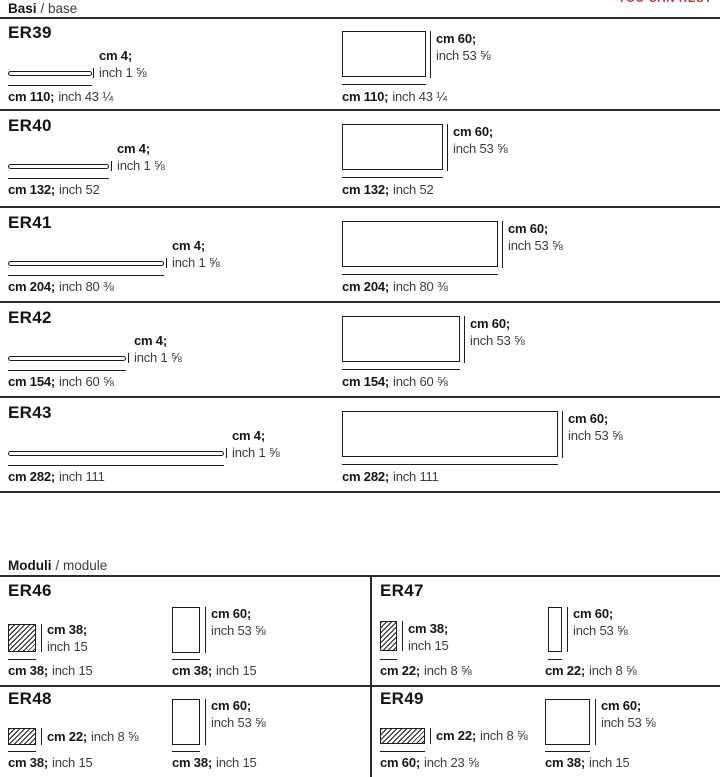  What do you see at coordinates (30, 698) in the screenshot?
I see `product-code: ER48` at bounding box center [30, 698].